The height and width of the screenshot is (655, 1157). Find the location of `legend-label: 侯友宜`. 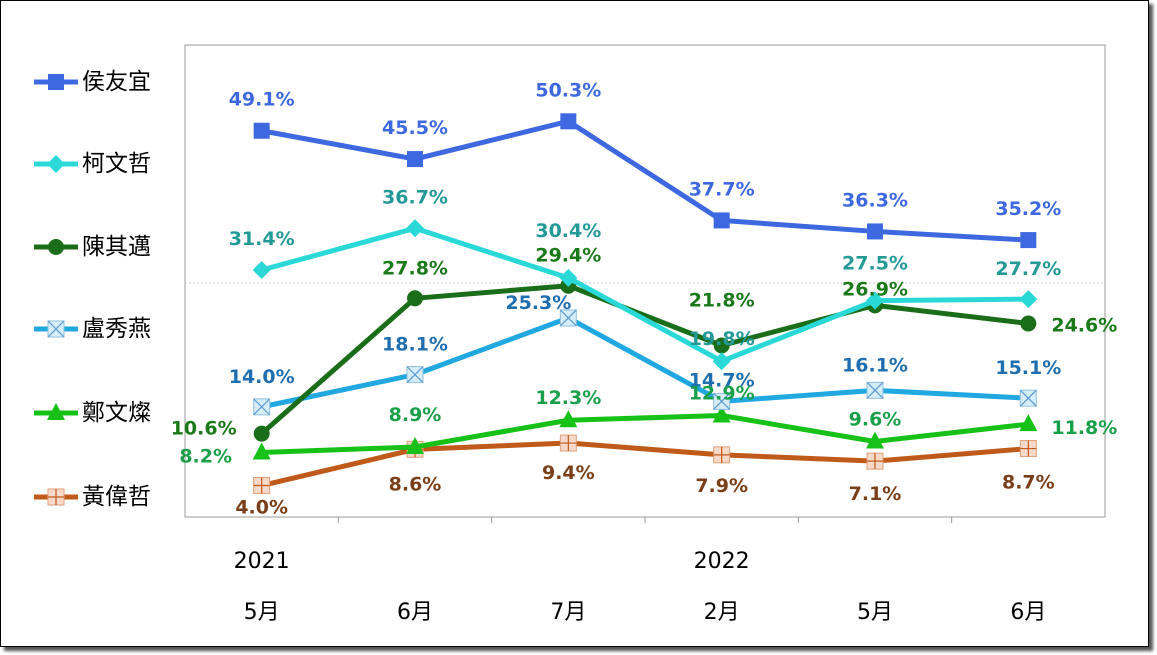

legend-label: 侯友宜 is located at coordinates (116, 82).